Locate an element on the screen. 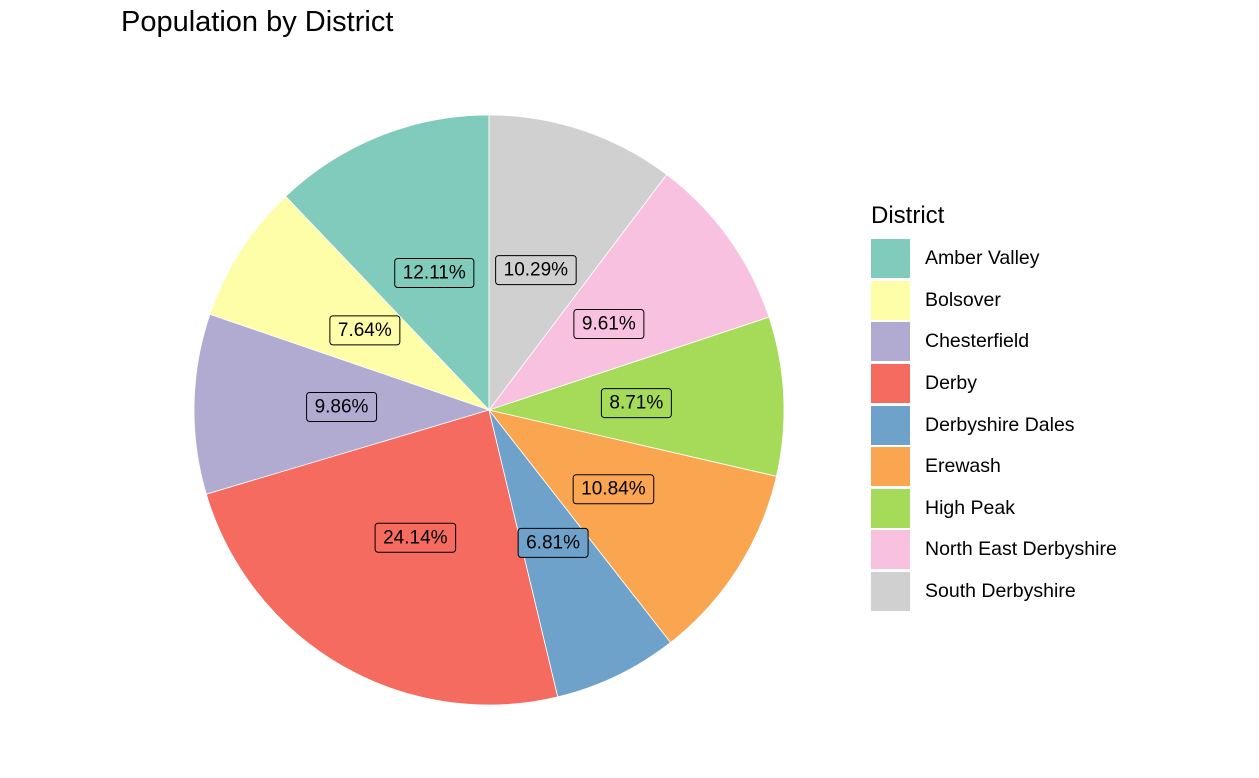  legend-item: Amber Valley is located at coordinates (994, 259).